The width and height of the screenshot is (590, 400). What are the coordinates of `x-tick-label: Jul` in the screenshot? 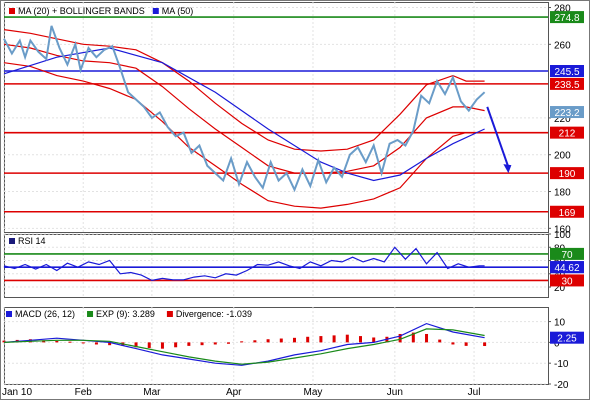 It's located at (474, 392).